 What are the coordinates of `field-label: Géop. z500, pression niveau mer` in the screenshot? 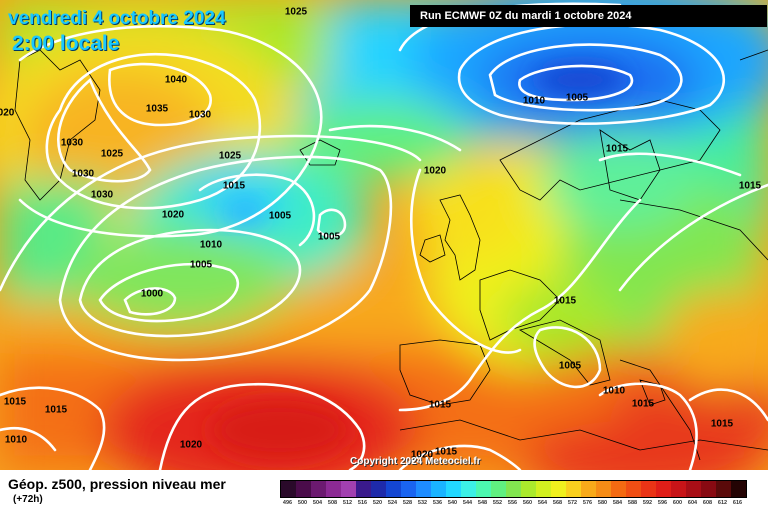 It's located at (117, 484).